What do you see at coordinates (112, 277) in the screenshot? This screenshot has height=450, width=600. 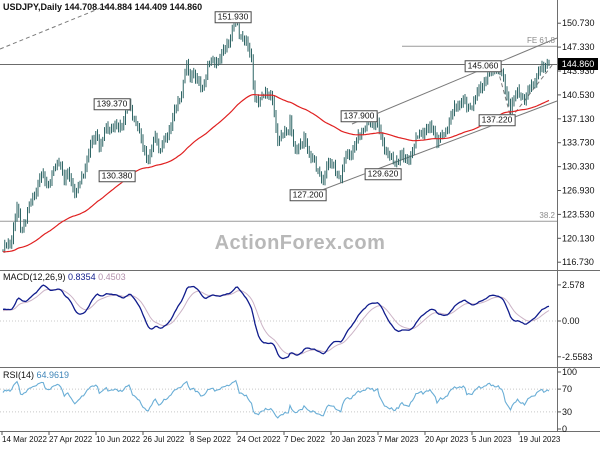 I see `macd-value-signal: 0.4503` at bounding box center [112, 277].